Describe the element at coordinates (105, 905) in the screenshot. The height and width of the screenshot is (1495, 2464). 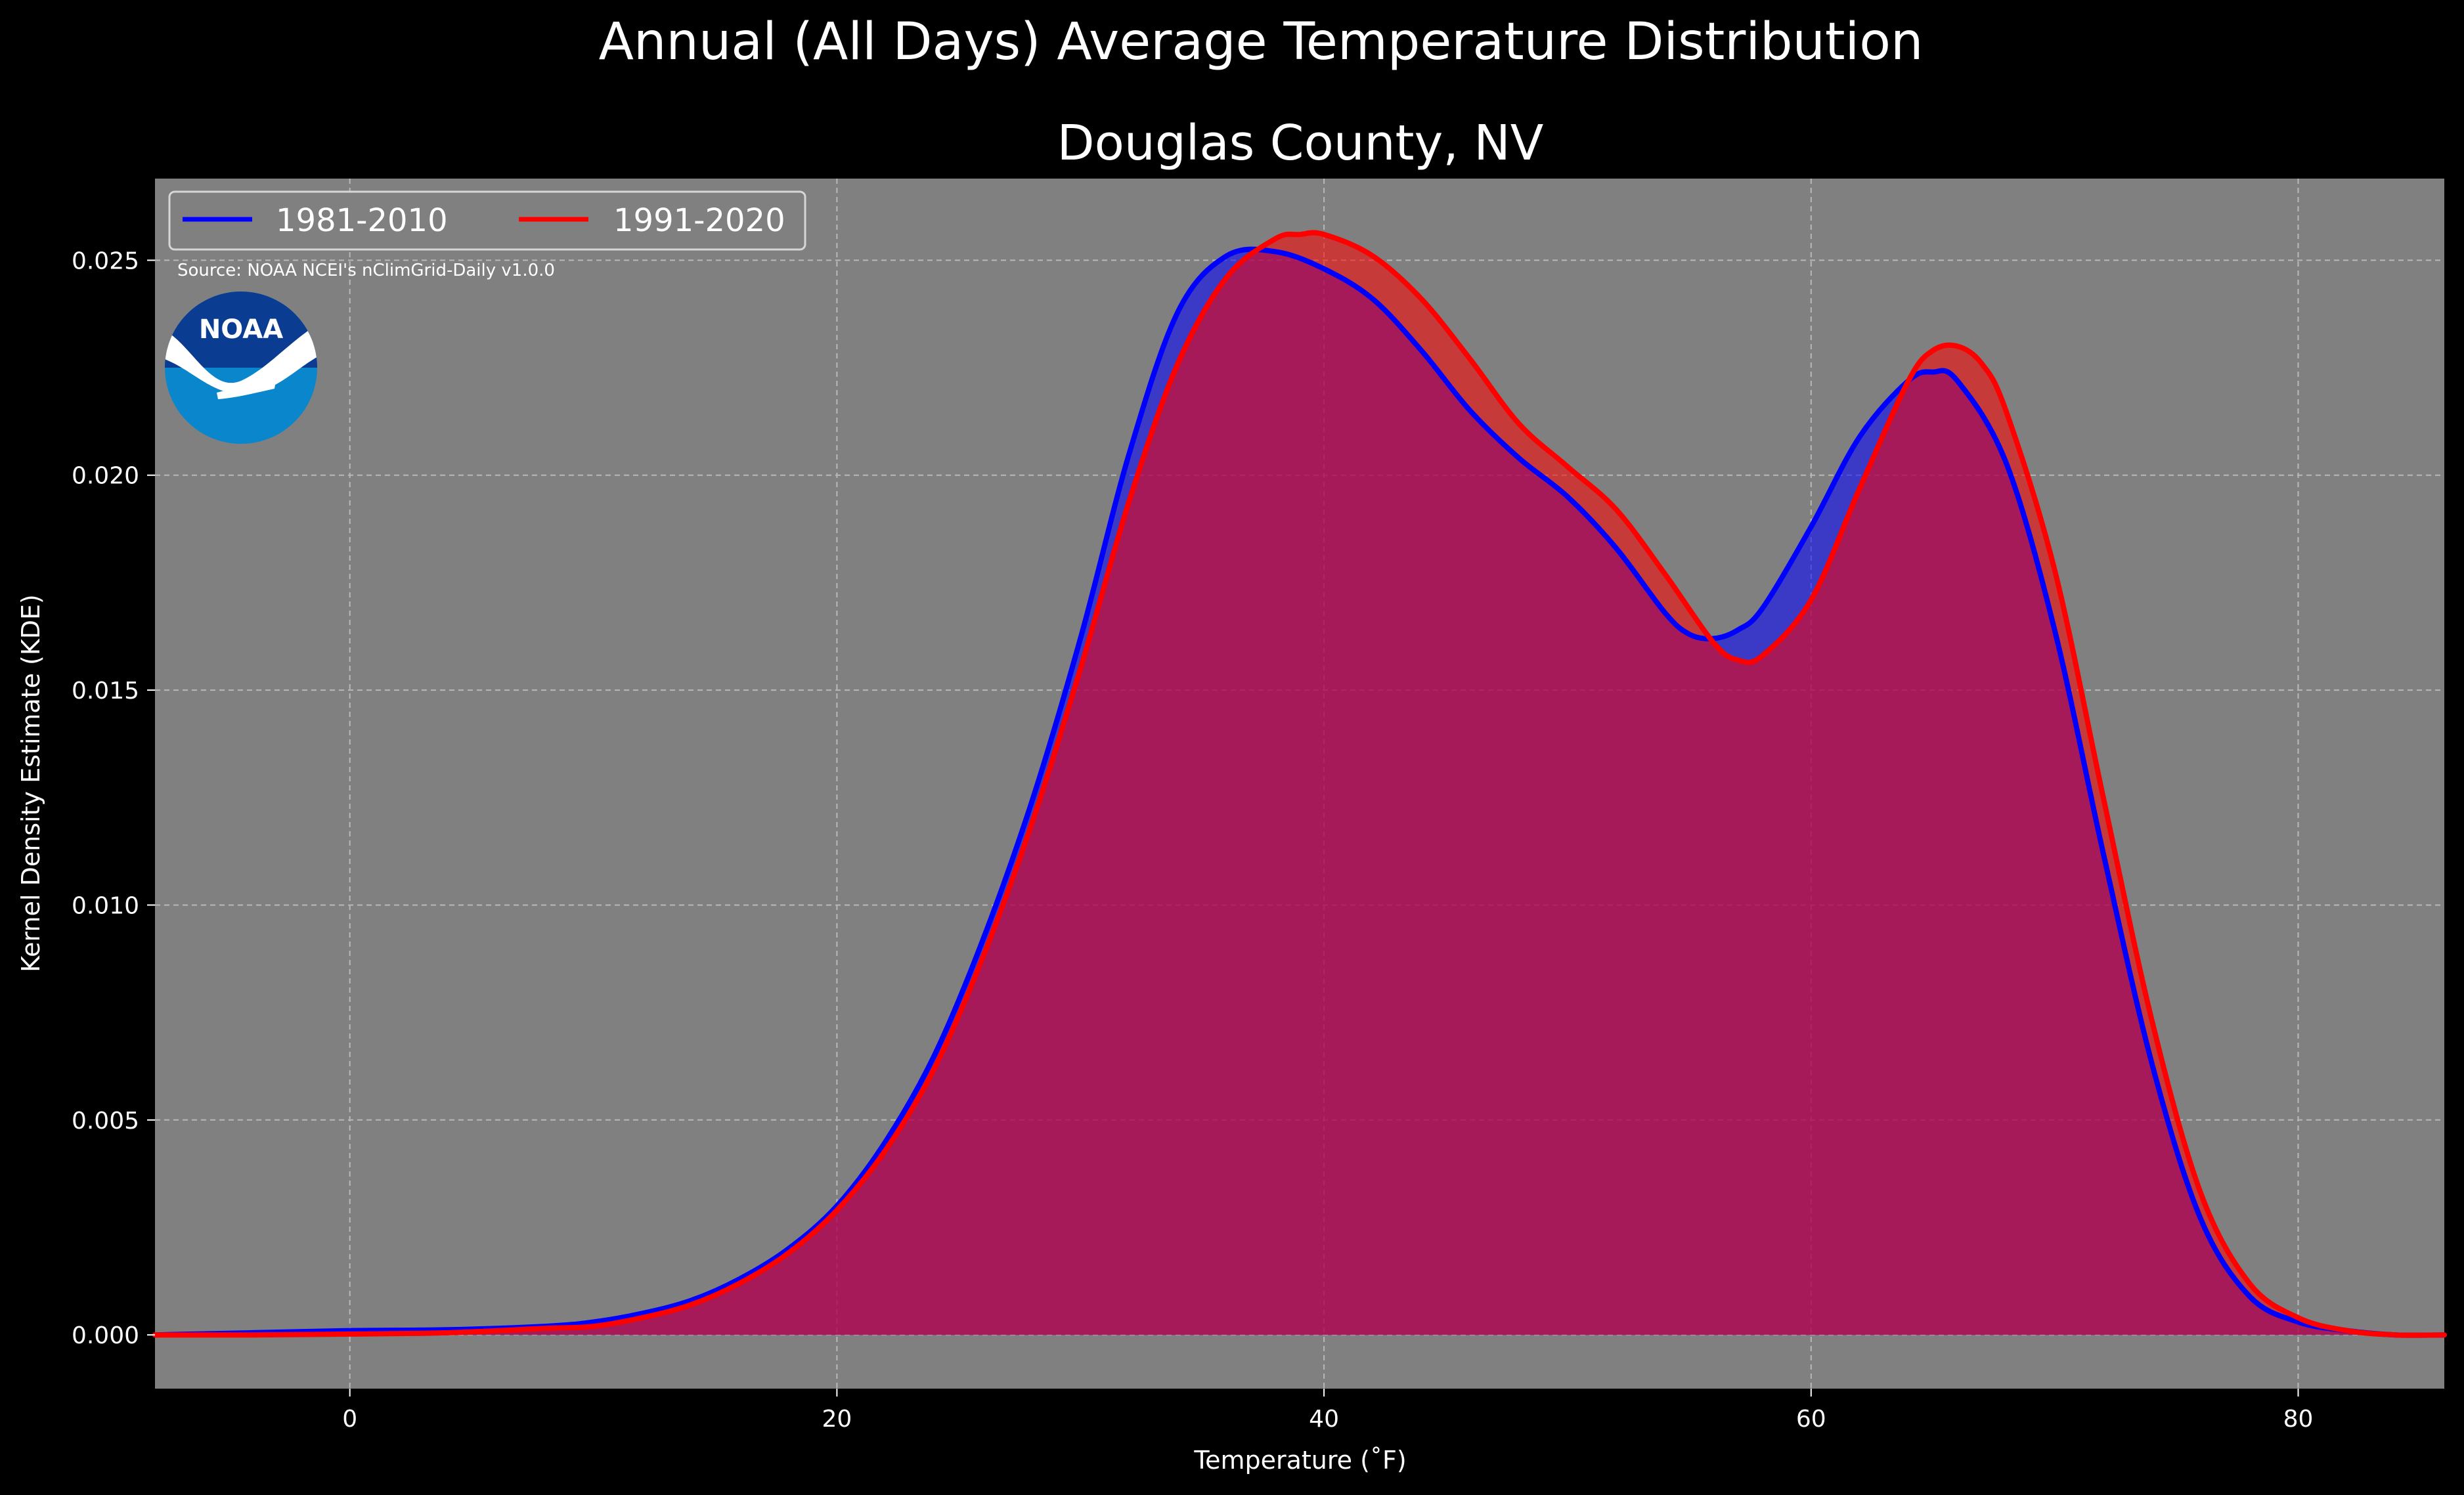
I see `y-tick-label: 0.010` at that location.